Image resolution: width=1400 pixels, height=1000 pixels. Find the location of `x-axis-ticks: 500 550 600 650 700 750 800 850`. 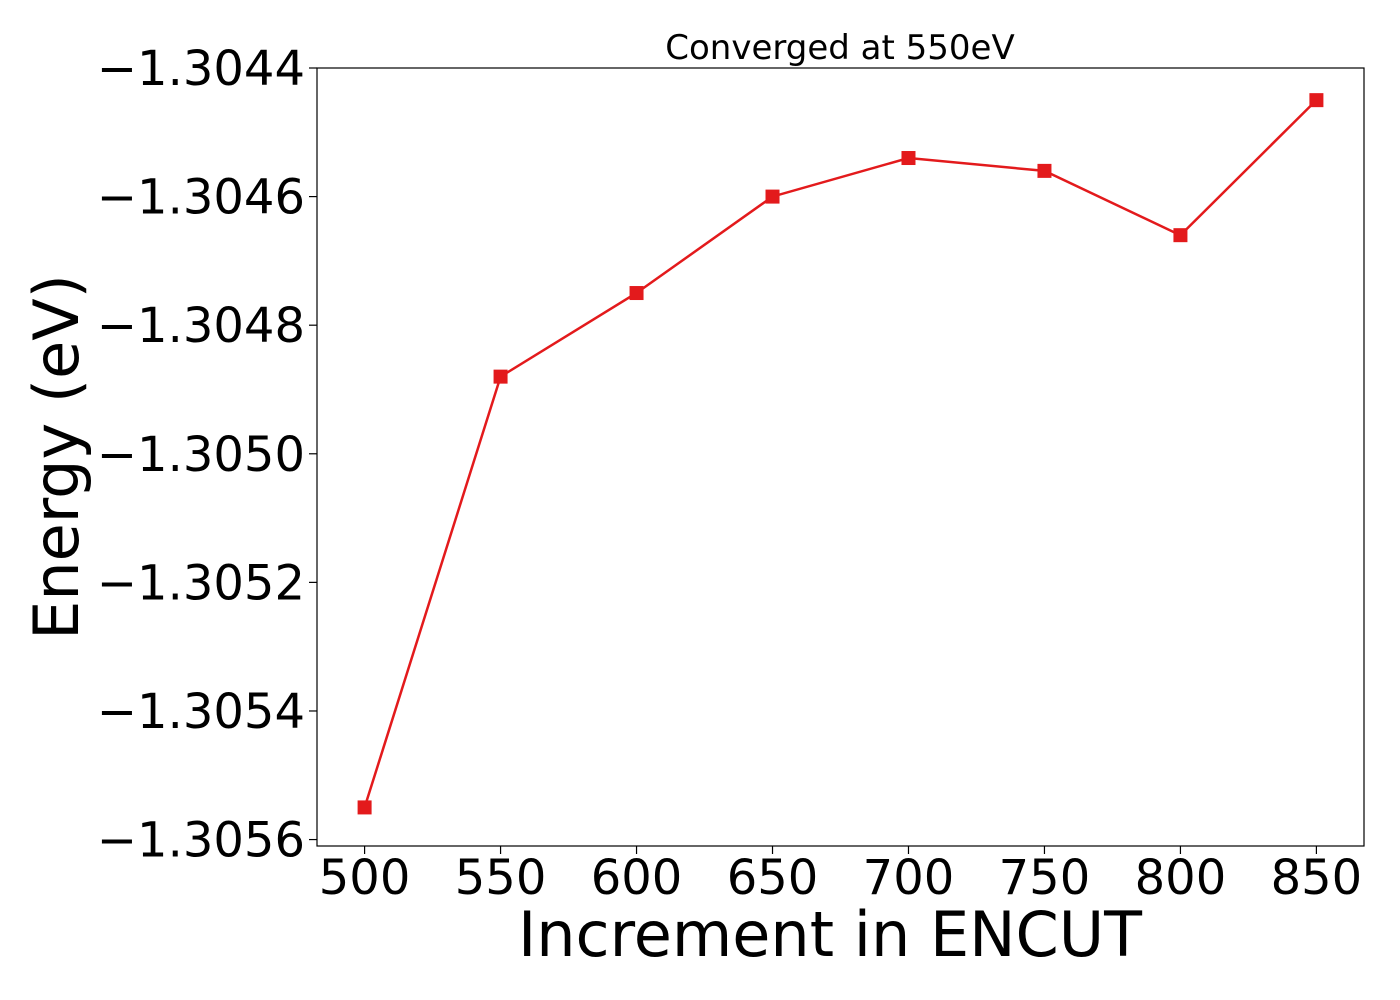

x-axis-ticks: 500 550 600 650 700 750 800 850 is located at coordinates (840, 876).